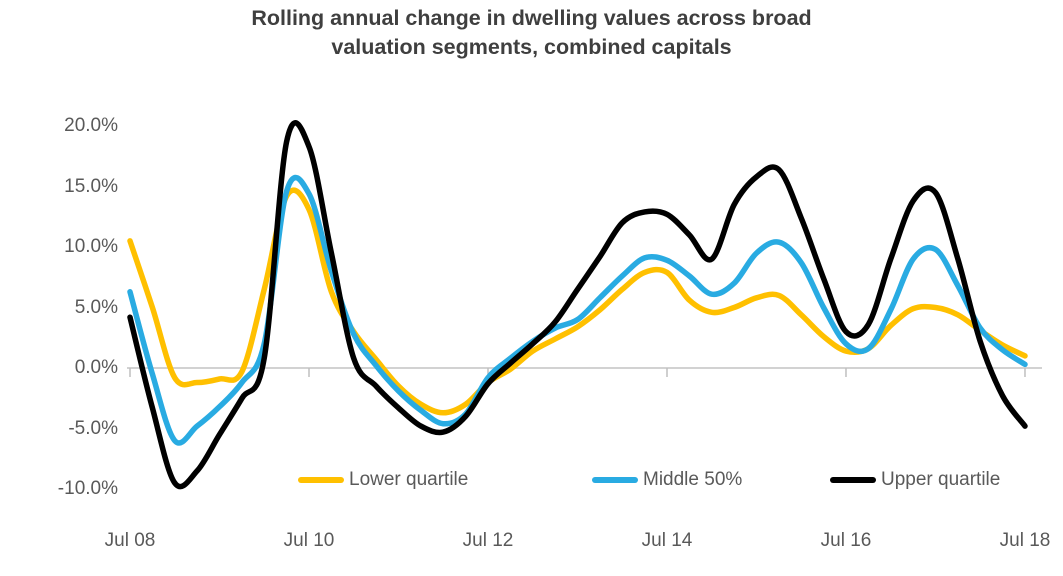 The image size is (1063, 576). Describe the element at coordinates (531, 47) in the screenshot. I see `chart-title-line-2: valuation segments, combined capitals` at that location.